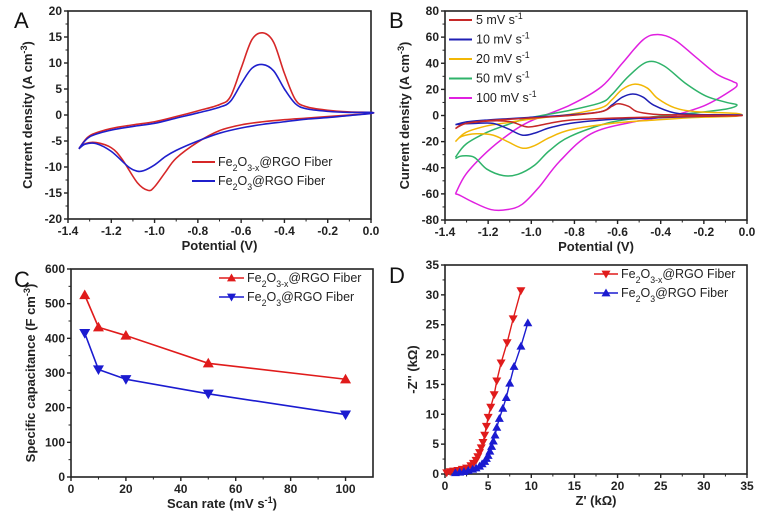 The height and width of the screenshot is (519, 774). What do you see at coordinates (506, 97) in the screenshot?
I see `legend-label: 100 mV s-1` at bounding box center [506, 97].